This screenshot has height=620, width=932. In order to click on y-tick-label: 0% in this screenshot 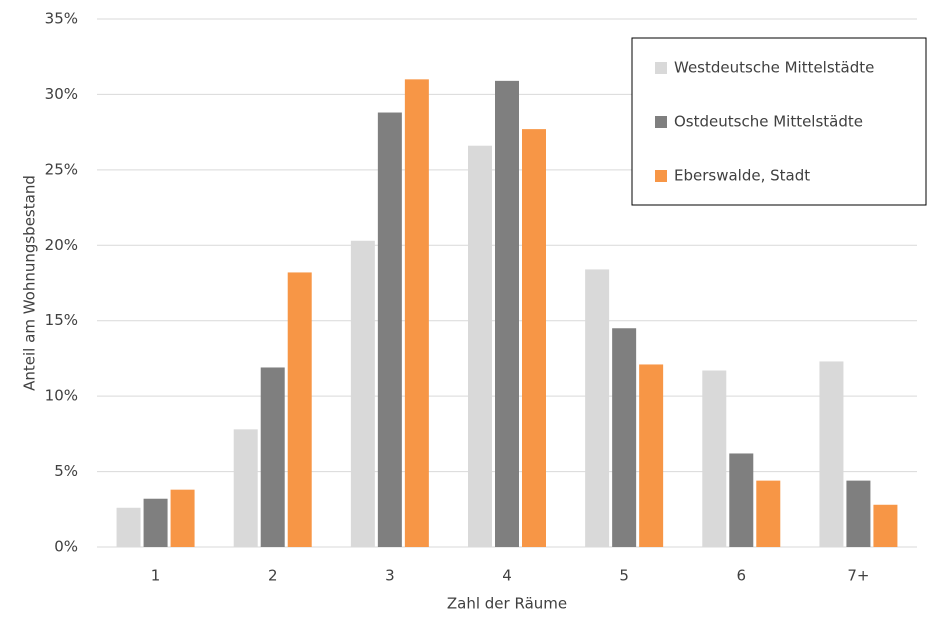, I will do `click(66, 547)`.